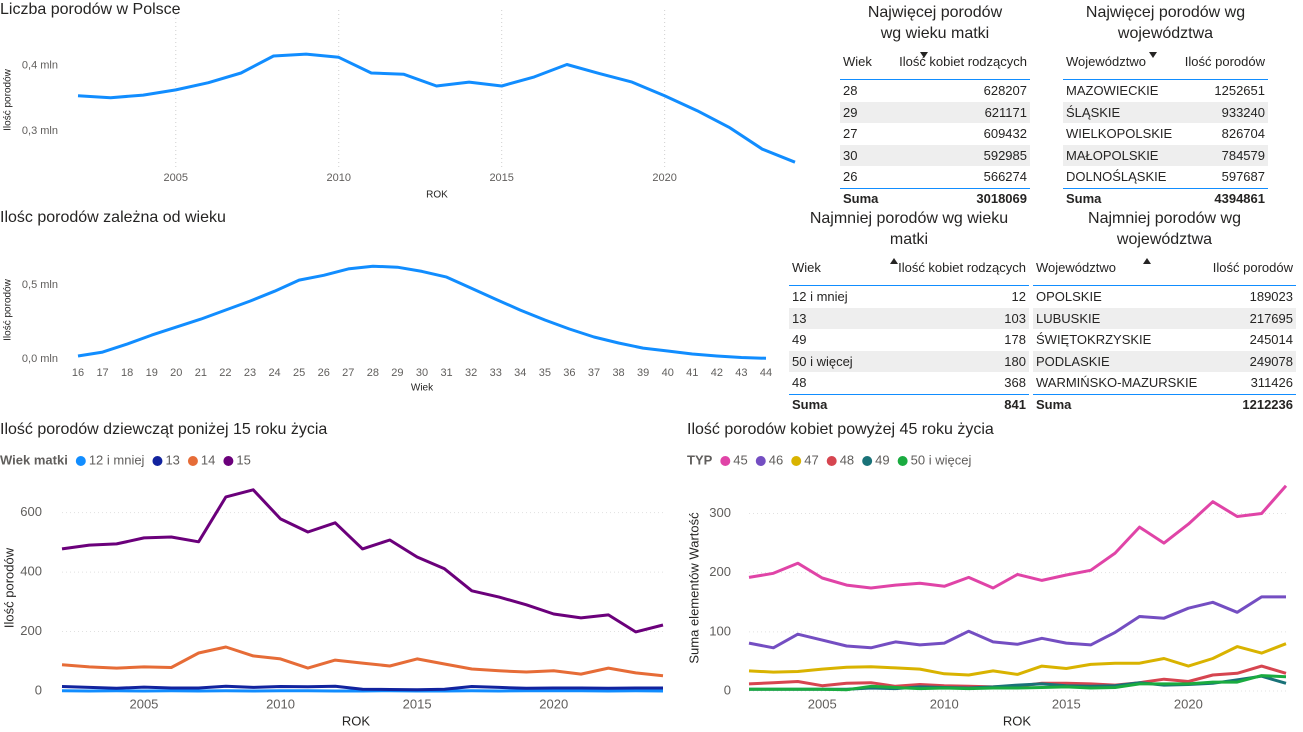  I want to click on table-title: Najmniej porodów wg województwa, so click(1164, 229).